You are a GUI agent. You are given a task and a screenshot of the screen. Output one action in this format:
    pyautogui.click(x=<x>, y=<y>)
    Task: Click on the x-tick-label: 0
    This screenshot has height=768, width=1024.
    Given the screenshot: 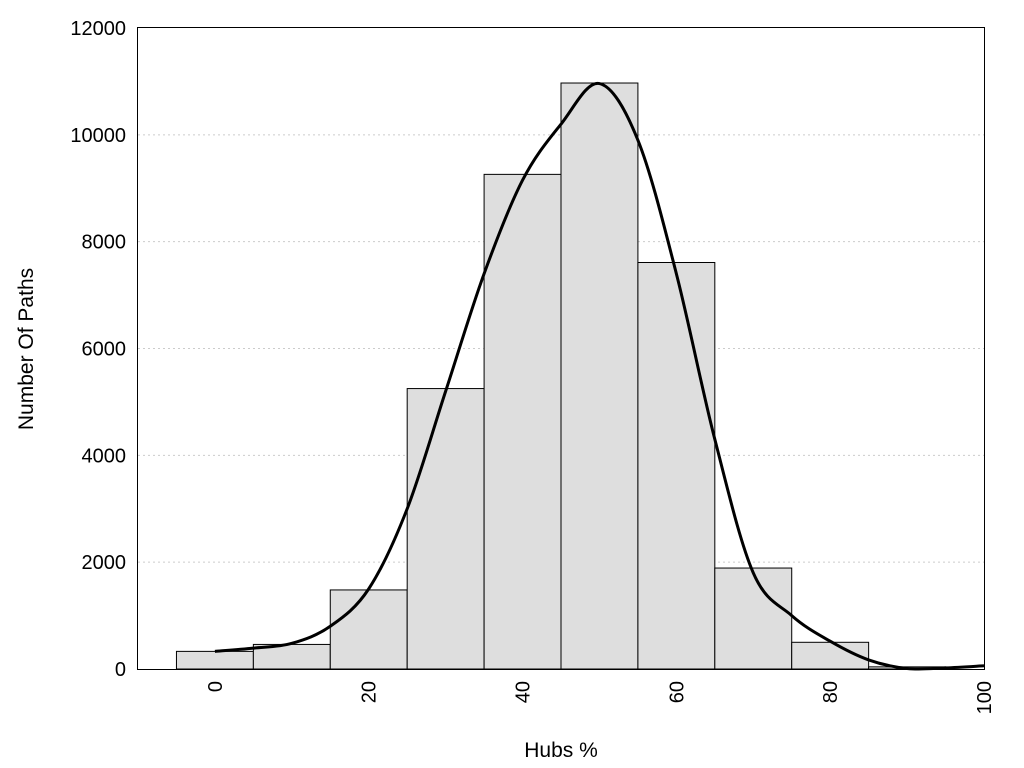 What is the action you would take?
    pyautogui.click(x=216, y=686)
    